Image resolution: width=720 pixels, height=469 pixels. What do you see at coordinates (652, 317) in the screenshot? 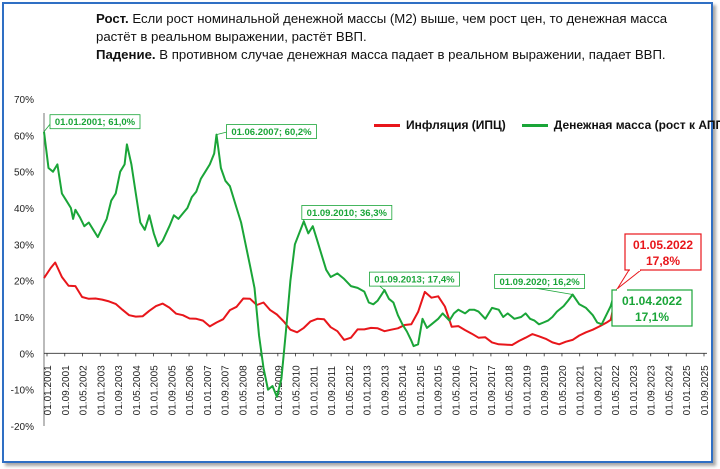
I see `callout-value: 17,1%` at bounding box center [652, 317].